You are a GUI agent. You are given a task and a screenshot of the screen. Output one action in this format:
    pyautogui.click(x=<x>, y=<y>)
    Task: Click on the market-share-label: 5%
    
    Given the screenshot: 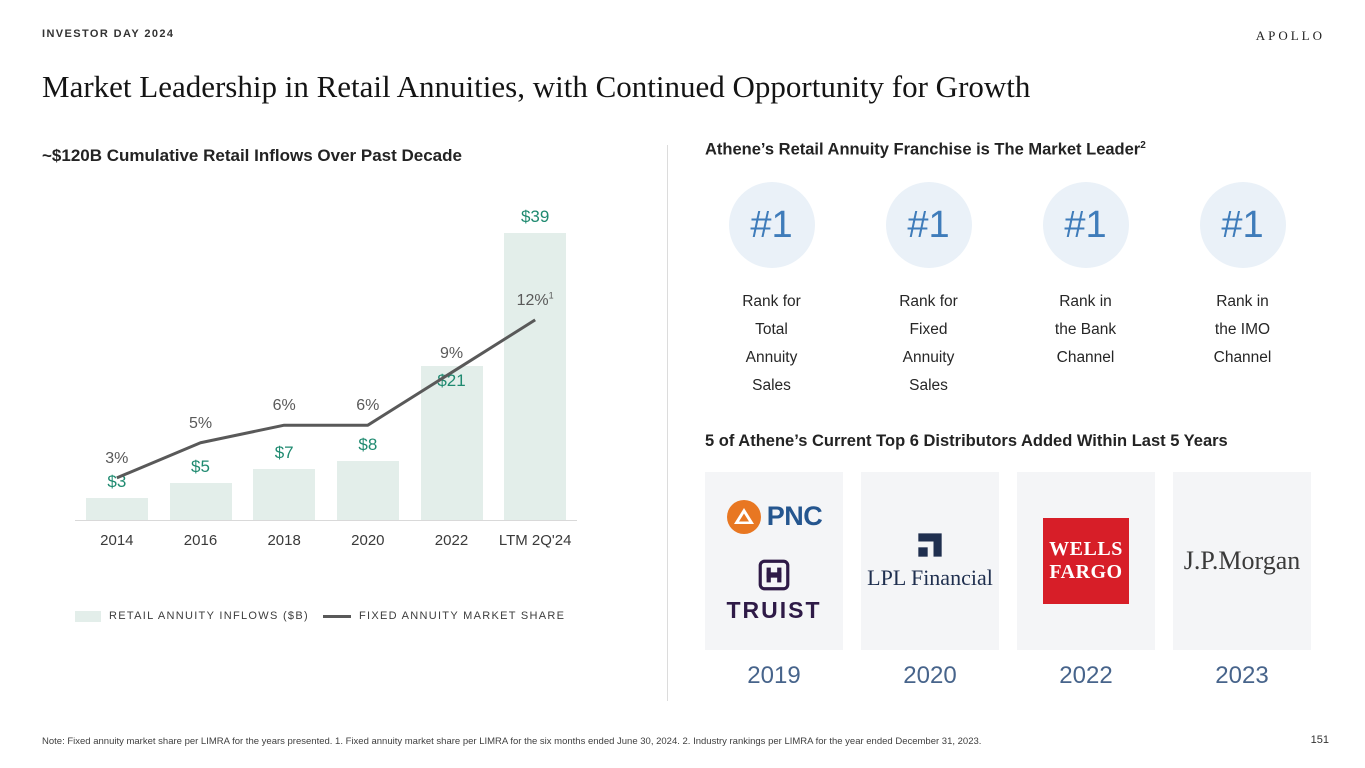 What is the action you would take?
    pyautogui.click(x=200, y=423)
    